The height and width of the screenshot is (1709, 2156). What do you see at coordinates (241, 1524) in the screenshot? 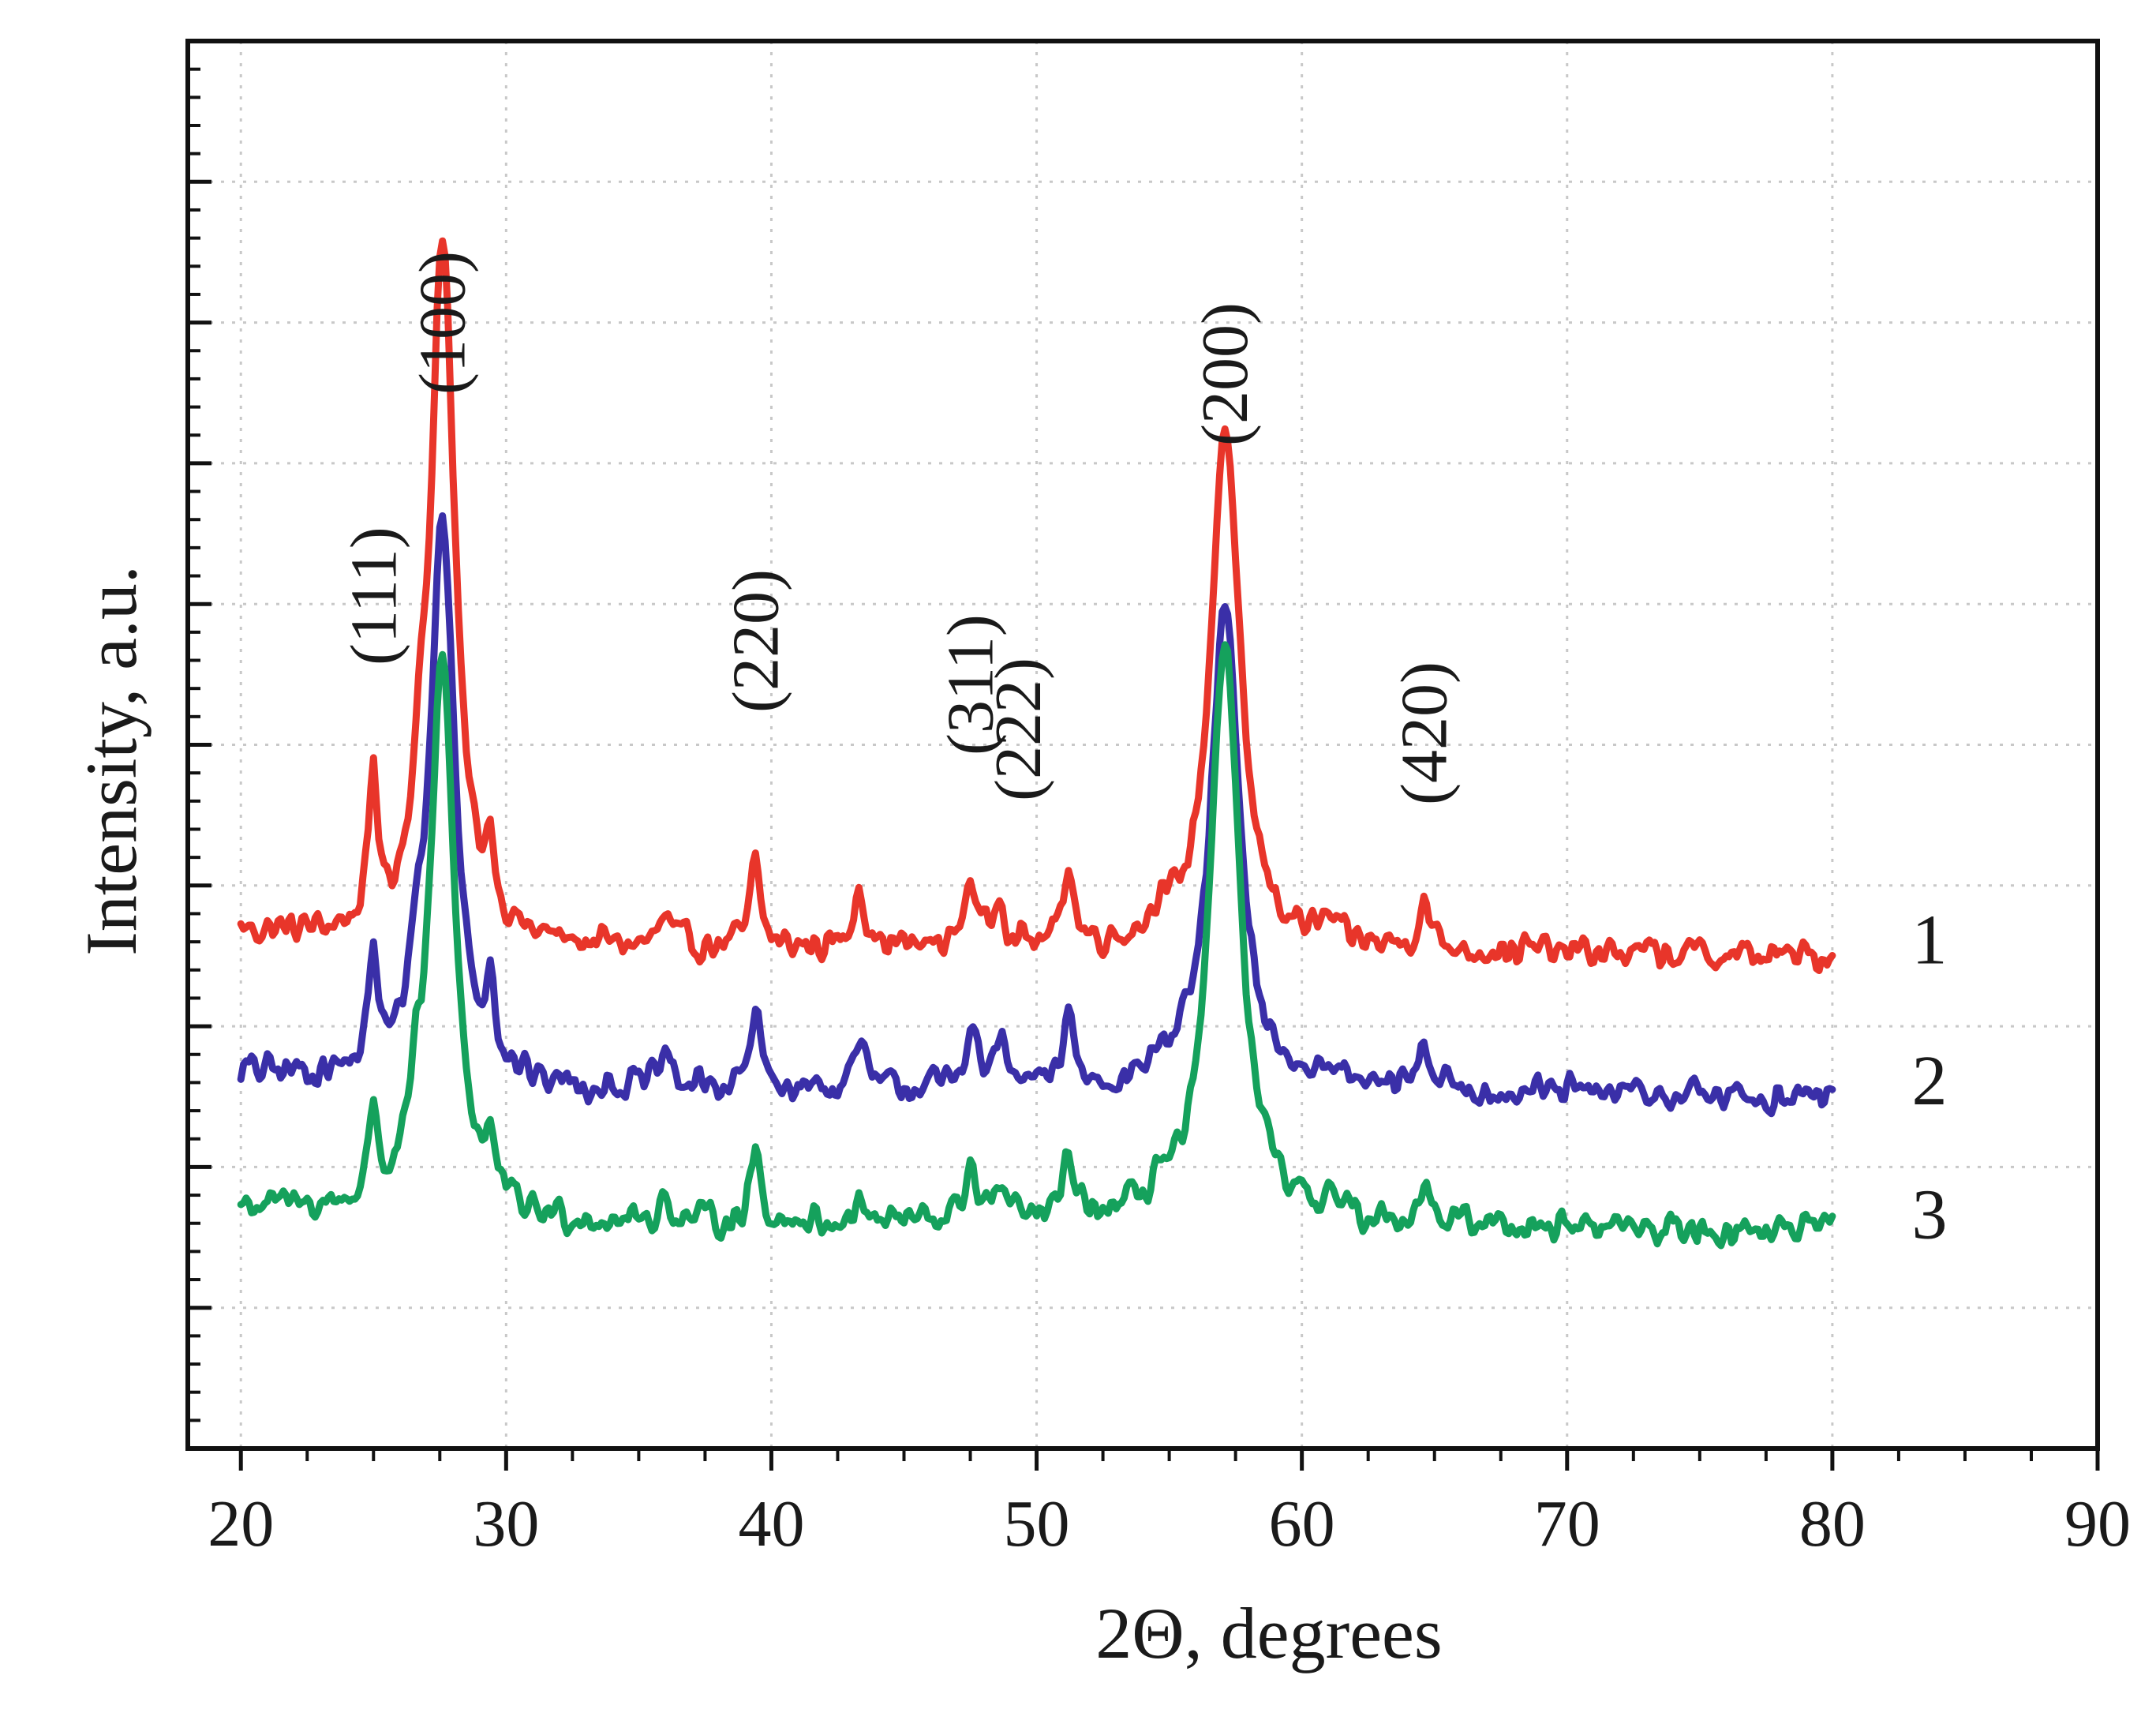
I see `x-tick-label-20: 20` at bounding box center [241, 1524].